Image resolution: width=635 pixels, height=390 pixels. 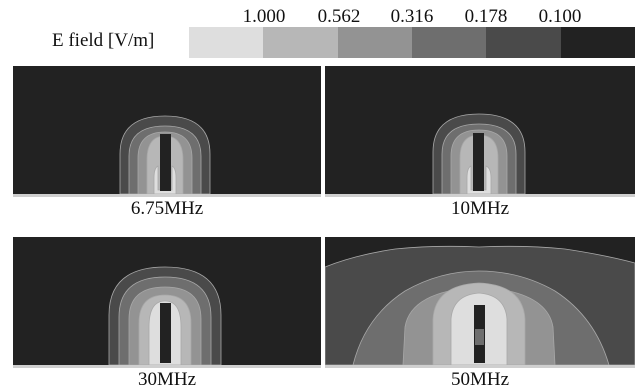 What do you see at coordinates (167, 208) in the screenshot?
I see `panel-label: 6.75MHz` at bounding box center [167, 208].